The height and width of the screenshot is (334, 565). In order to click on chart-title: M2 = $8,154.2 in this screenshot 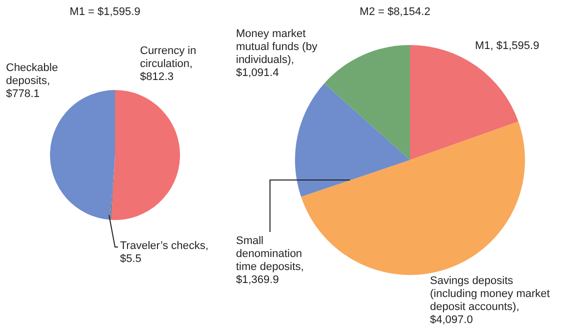, I will do `click(395, 12)`.